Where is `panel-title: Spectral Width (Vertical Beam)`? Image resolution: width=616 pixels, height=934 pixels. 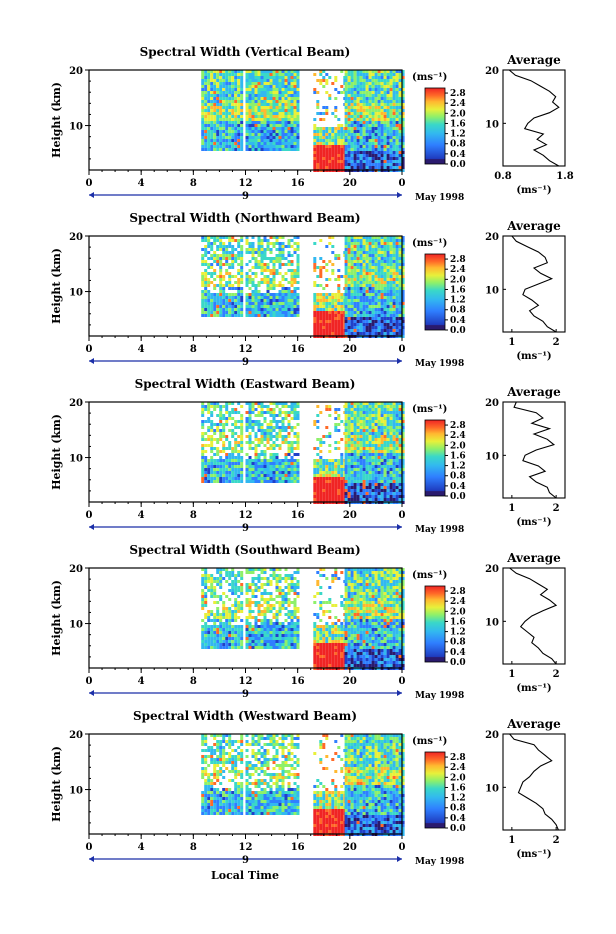
panel-title: Spectral Width (Vertical Beam) is located at coordinates (245, 52).